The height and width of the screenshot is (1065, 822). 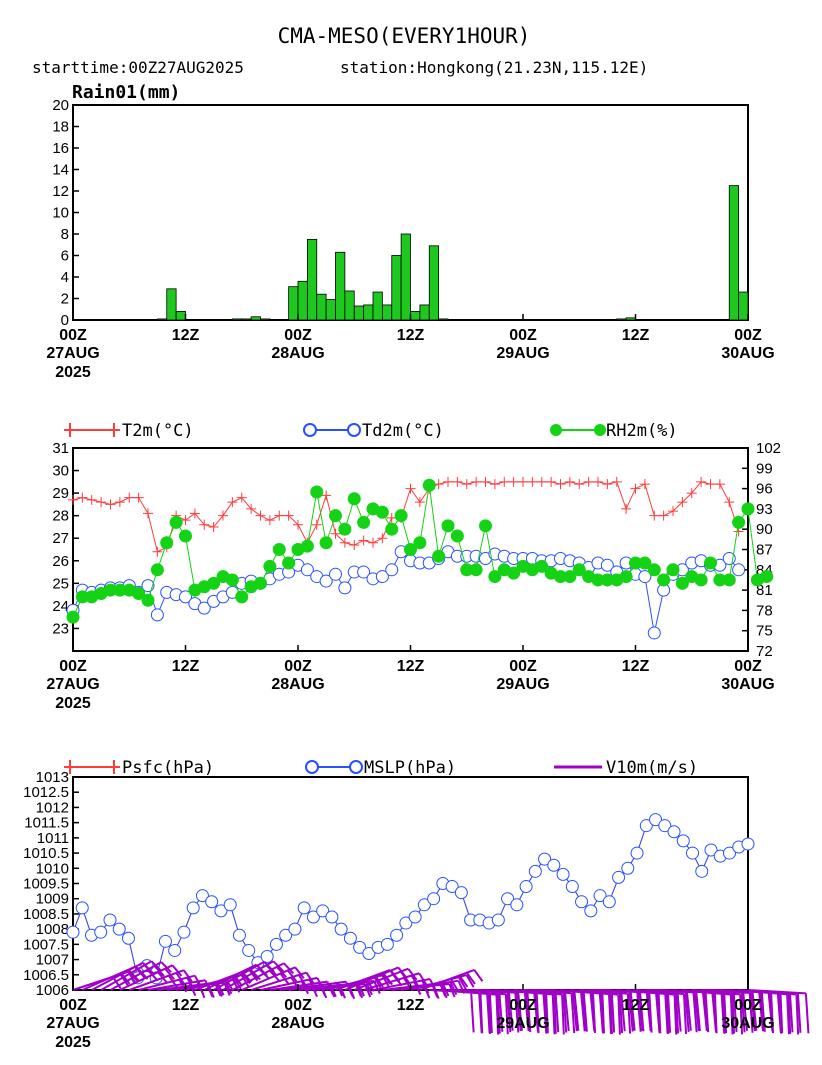 I want to click on pres-xtick-date: 29AUG, so click(x=522, y=1023).